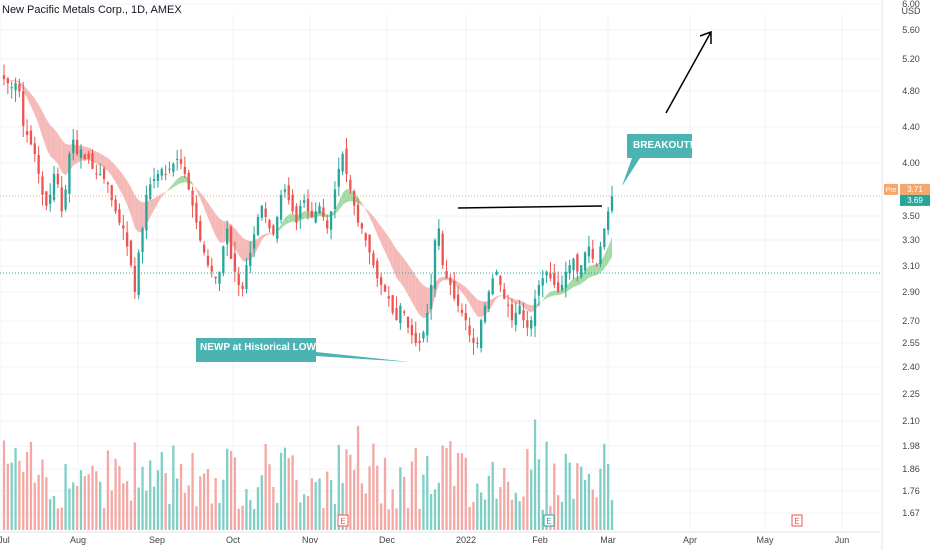  What do you see at coordinates (310, 540) in the screenshot?
I see `x-tick-label: Nov` at bounding box center [310, 540].